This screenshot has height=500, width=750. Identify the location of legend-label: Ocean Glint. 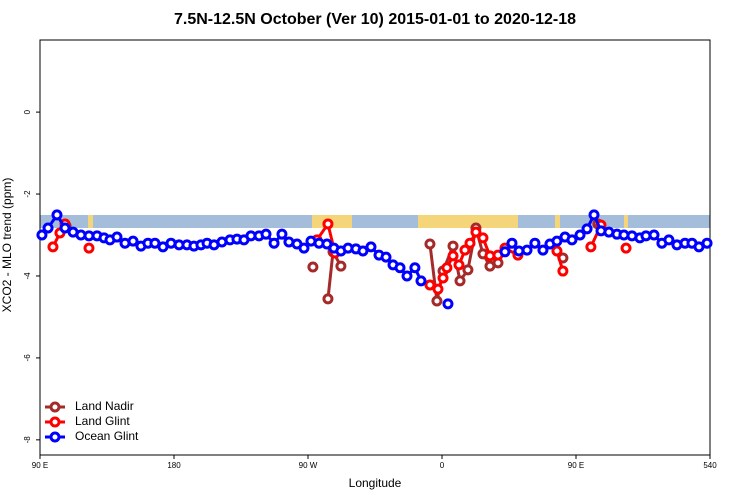
(107, 436).